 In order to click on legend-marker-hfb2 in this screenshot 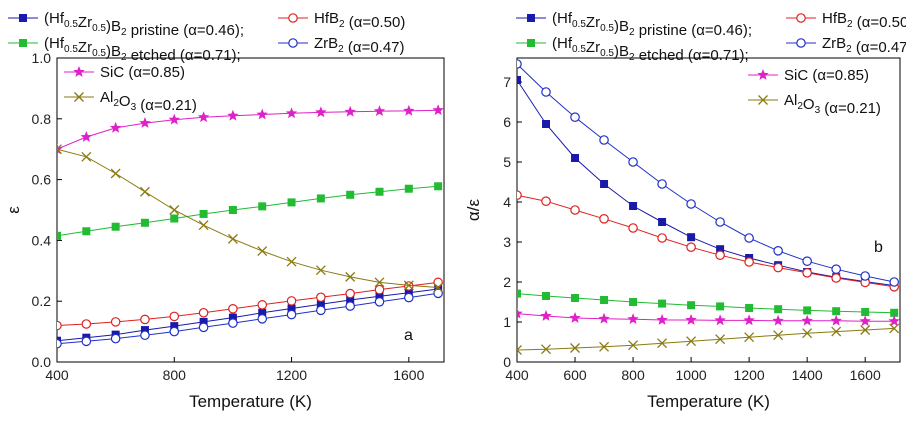, I will do `click(293, 18)`.